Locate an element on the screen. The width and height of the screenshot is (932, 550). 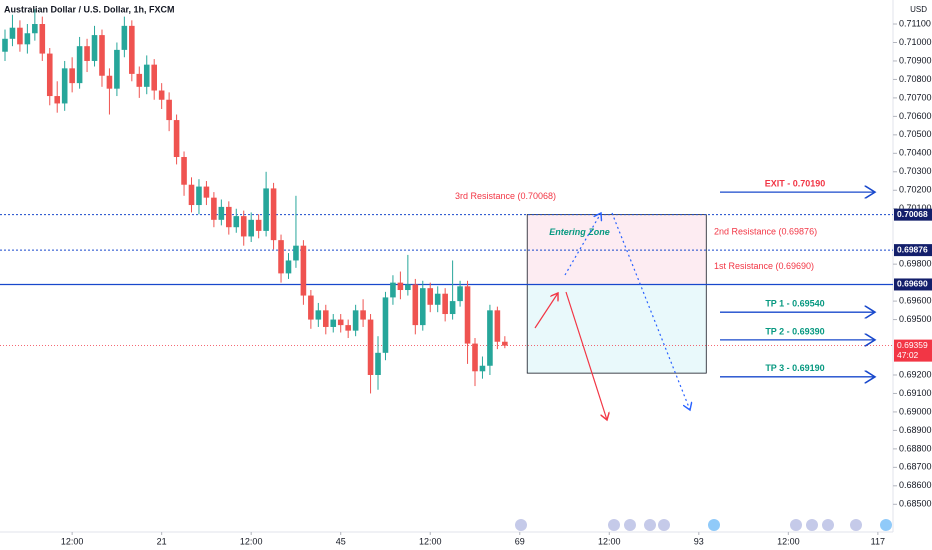
y-tick-label: 0.70700 is located at coordinates (915, 97).